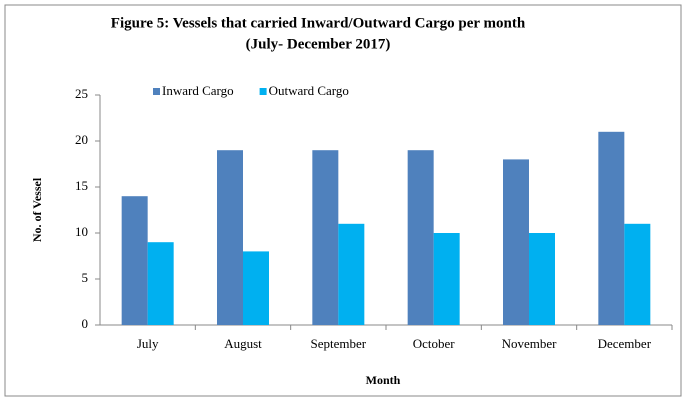  What do you see at coordinates (318, 44) in the screenshot?
I see `chart-subtitle: (July- December 2017)` at bounding box center [318, 44].